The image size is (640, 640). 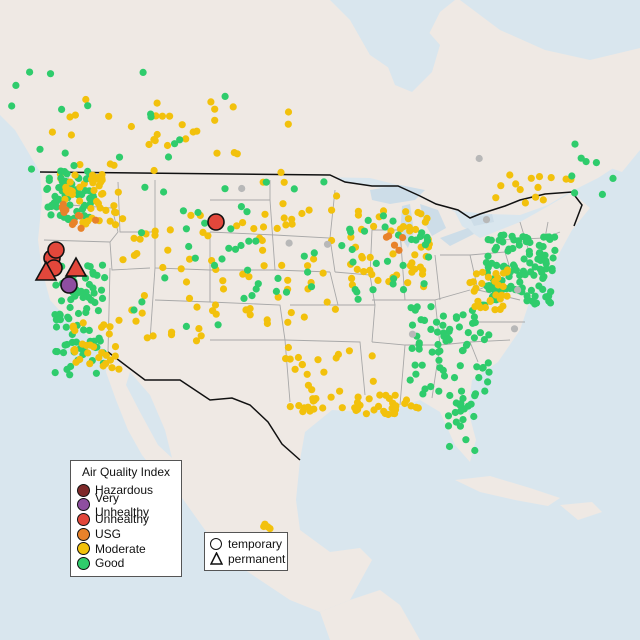 I want to click on legend-label: Very Unhealthy, so click(x=122, y=504).